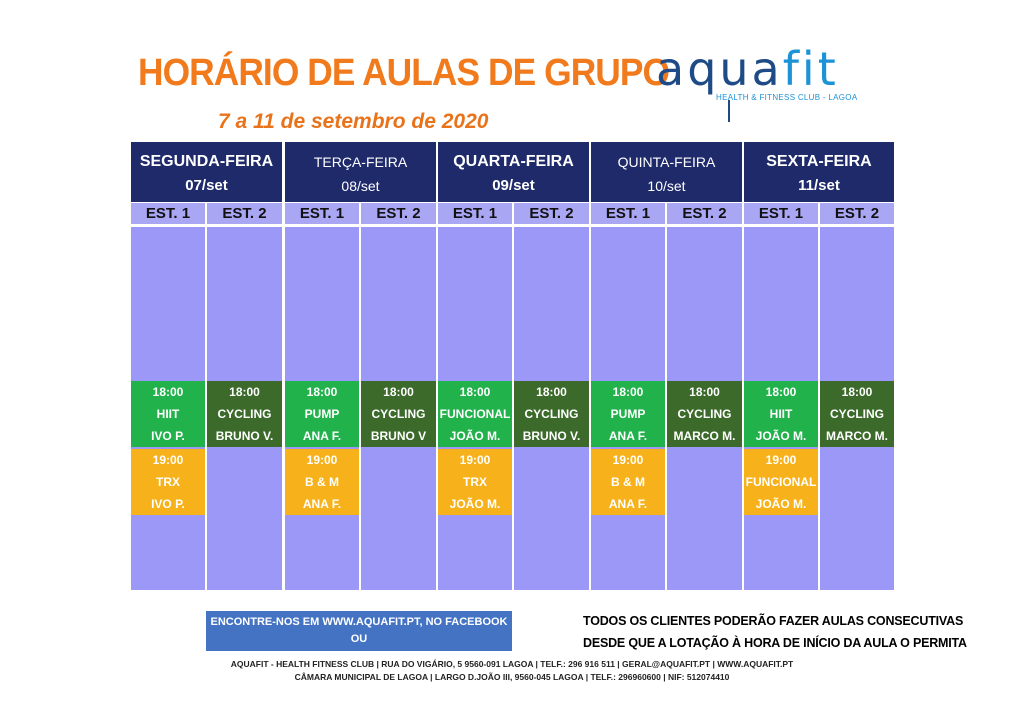 The image size is (1024, 724). I want to click on date-range: 7 a 11 de setembro de 2020, so click(353, 121).